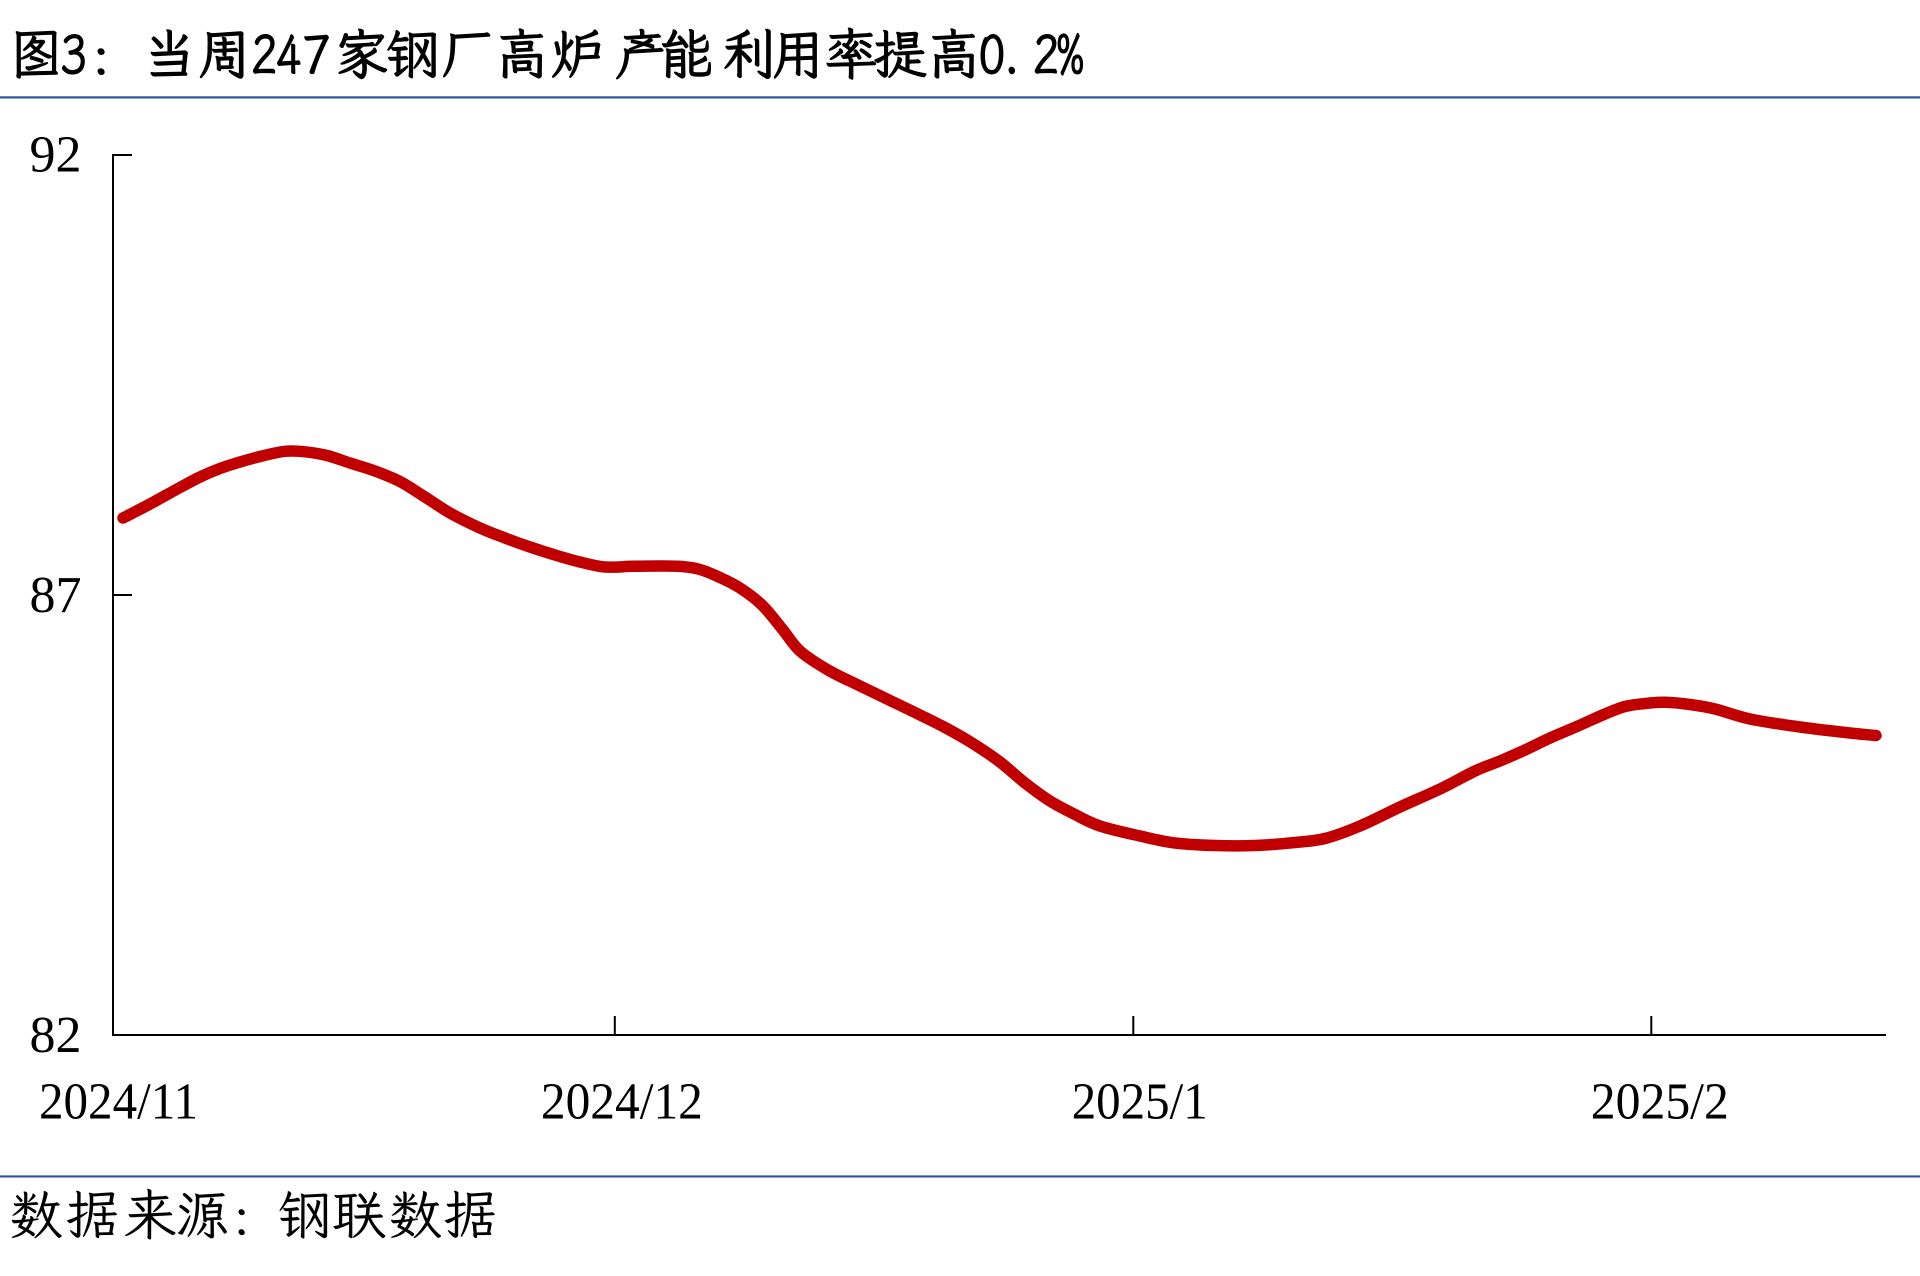 This screenshot has height=1276, width=1920. I want to click on svg-text: 2025/1, so click(1140, 1102).